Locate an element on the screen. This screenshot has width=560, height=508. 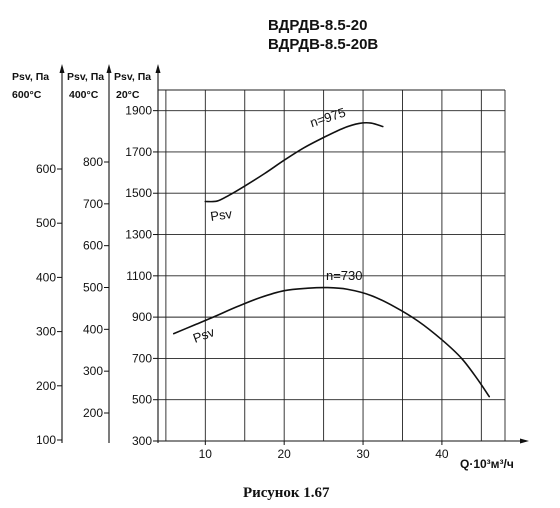
y-tick-label-axis400: 500 is located at coordinates (93, 288).